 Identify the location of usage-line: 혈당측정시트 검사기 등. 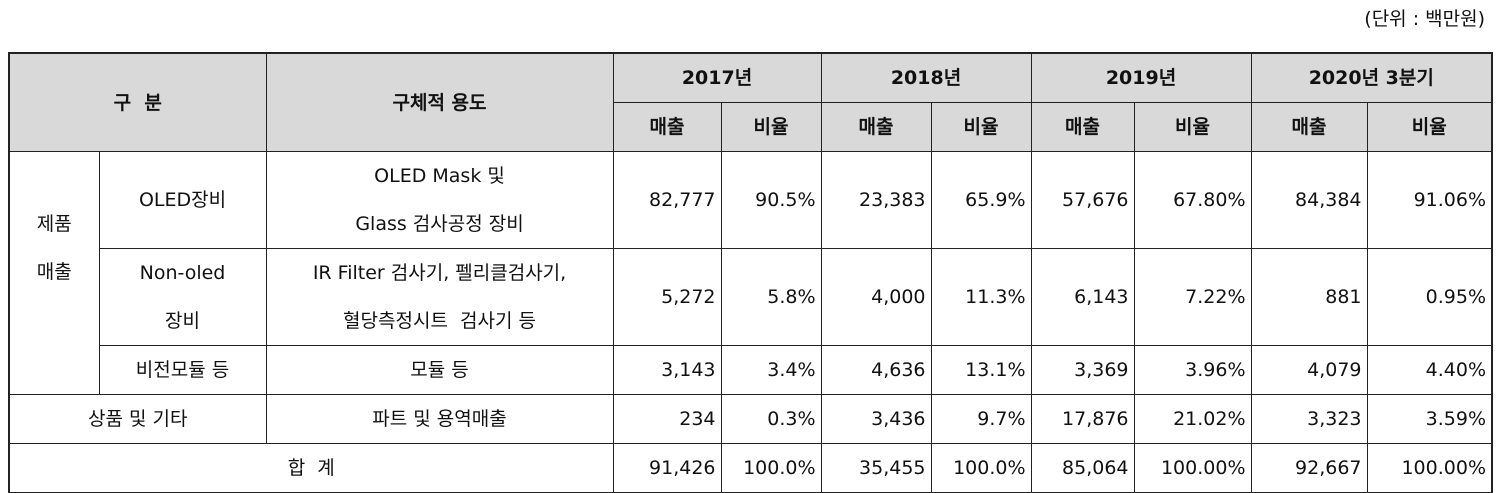
(439, 321).